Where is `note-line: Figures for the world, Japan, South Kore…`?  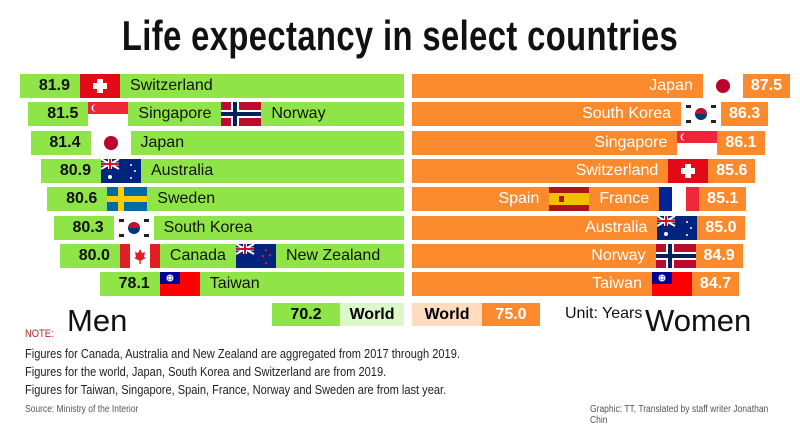 note-line: Figures for the world, Japan, South Kore… is located at coordinates (206, 371).